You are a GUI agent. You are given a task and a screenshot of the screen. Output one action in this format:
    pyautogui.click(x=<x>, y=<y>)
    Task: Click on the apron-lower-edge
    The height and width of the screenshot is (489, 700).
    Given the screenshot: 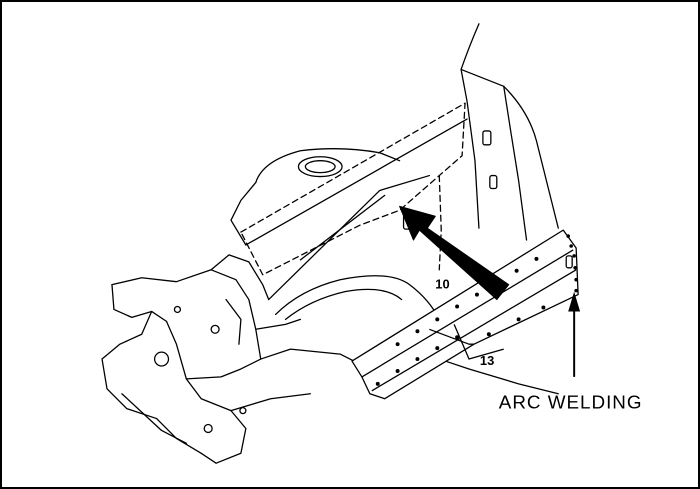 What is the action you would take?
    pyautogui.click(x=349, y=237)
    